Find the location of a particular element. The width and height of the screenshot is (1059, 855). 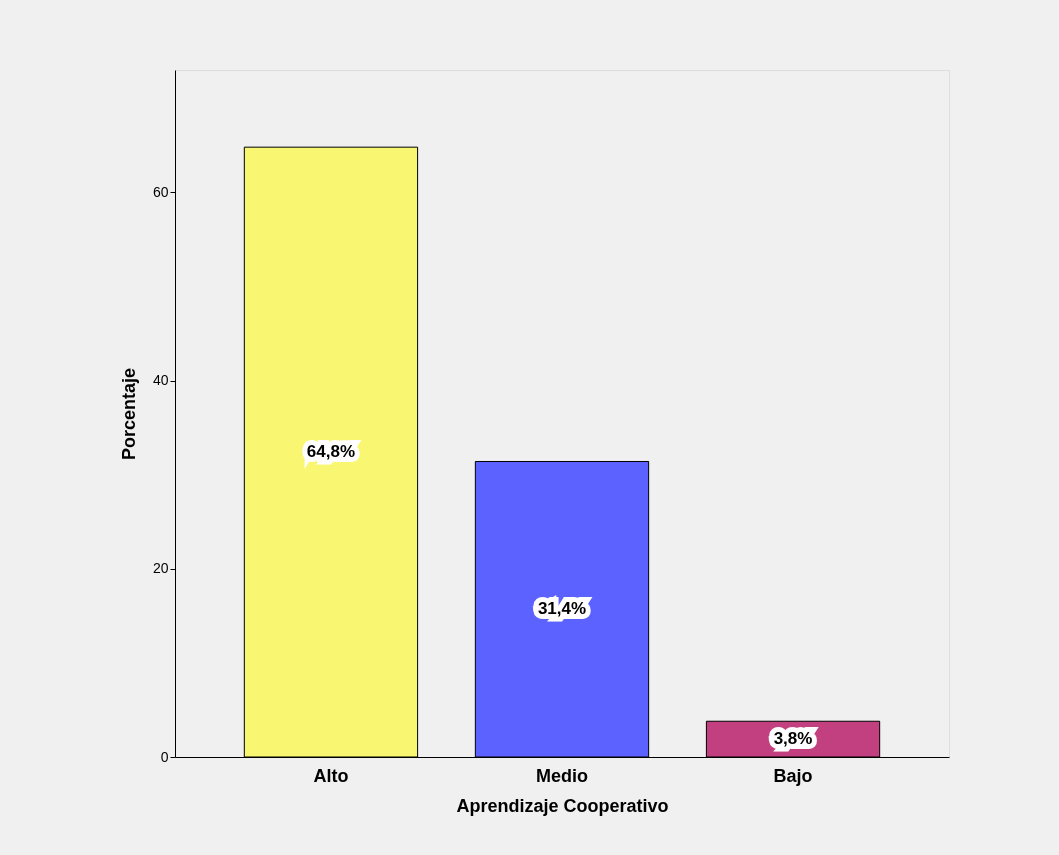

data-label: 64,8% is located at coordinates (331, 452).